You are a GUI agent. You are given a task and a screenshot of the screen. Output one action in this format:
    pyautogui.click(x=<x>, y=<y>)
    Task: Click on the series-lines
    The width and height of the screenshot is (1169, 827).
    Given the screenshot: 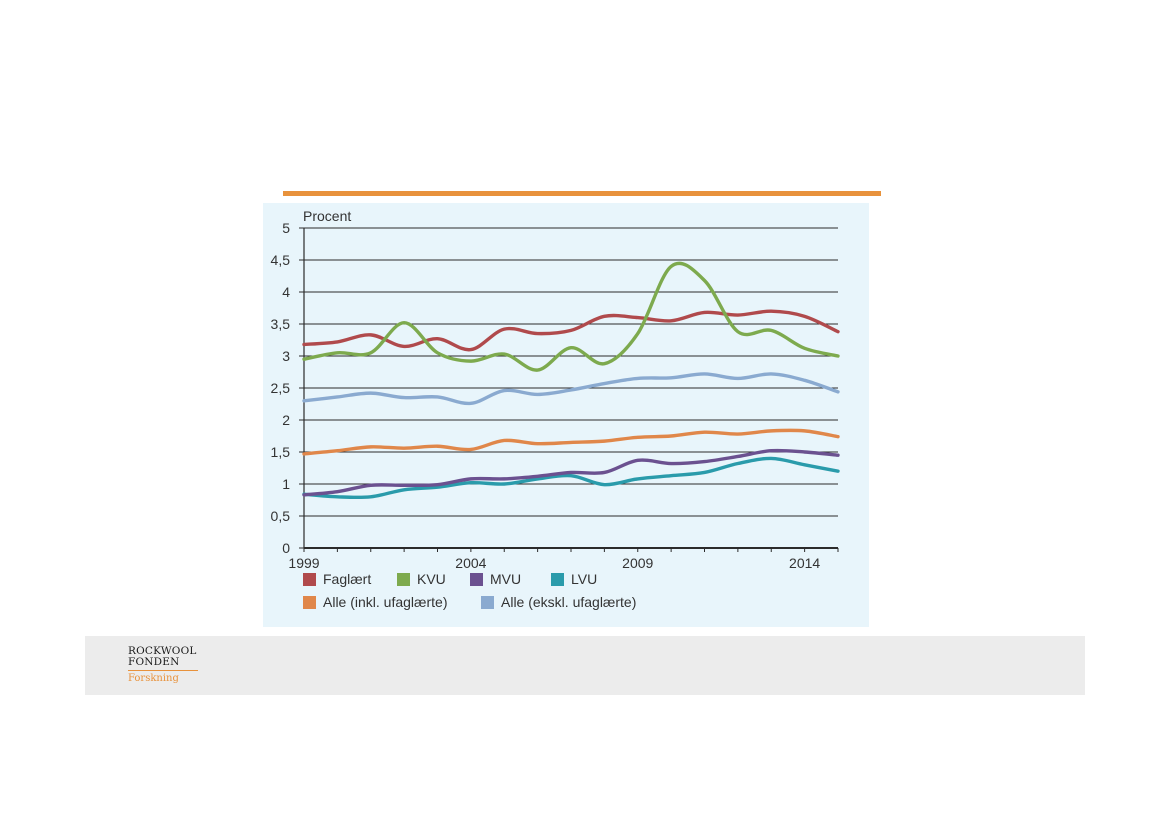 What is the action you would take?
    pyautogui.click(x=571, y=380)
    